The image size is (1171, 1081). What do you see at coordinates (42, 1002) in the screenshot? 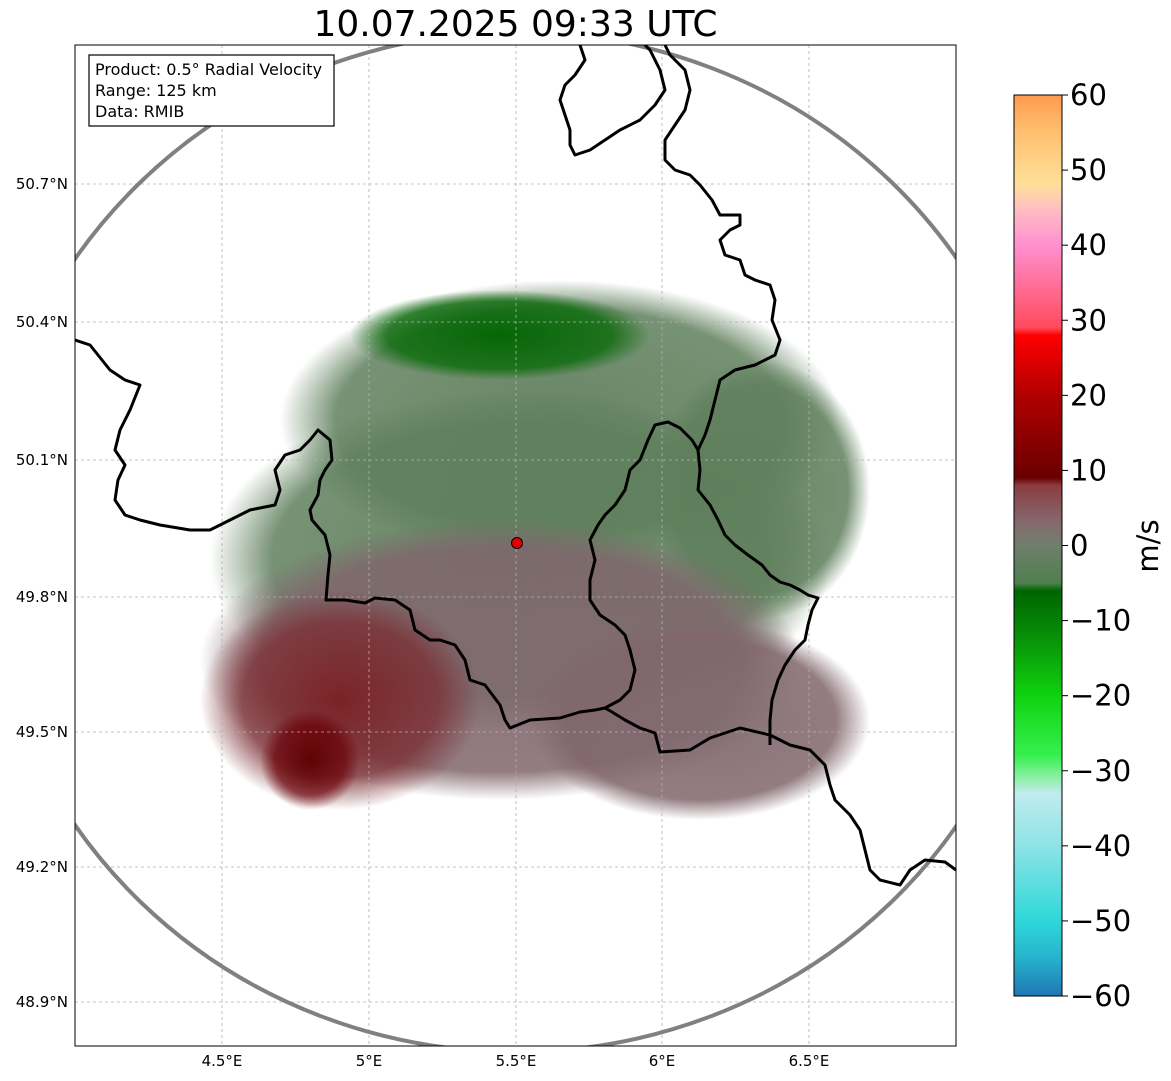
I see `y-tick-label: 48.9°N` at bounding box center [42, 1002].